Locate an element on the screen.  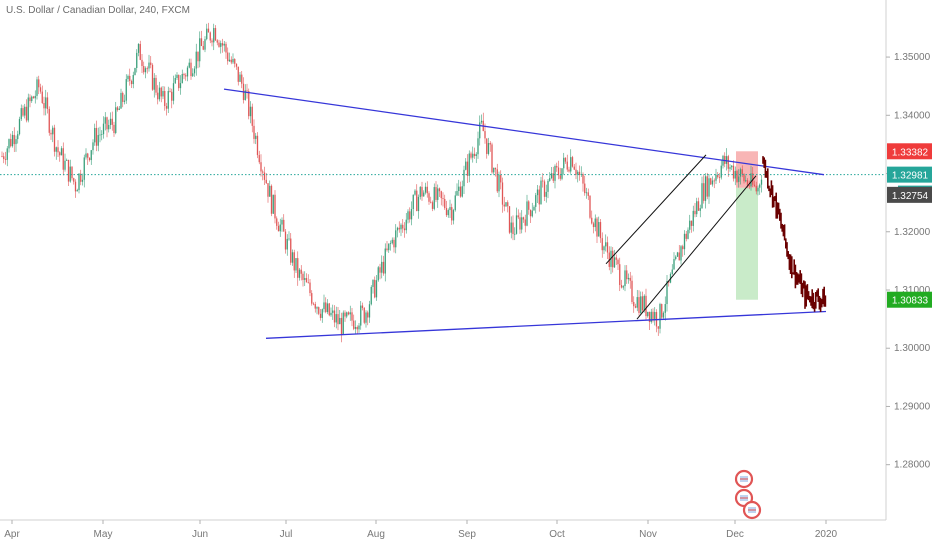
price-label-text: 1.32981 is located at coordinates (910, 176).